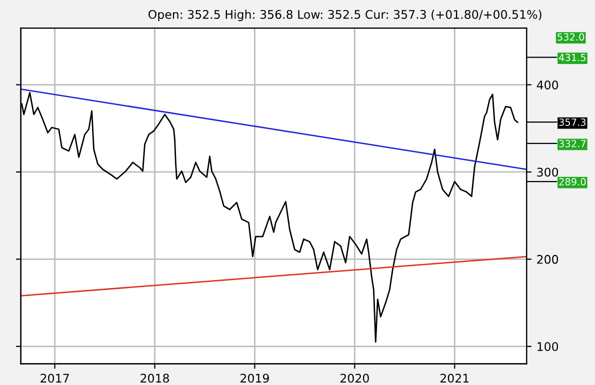 This screenshot has height=385, width=595. What do you see at coordinates (54, 378) in the screenshot?
I see `x-tick-label: 2017` at bounding box center [54, 378].